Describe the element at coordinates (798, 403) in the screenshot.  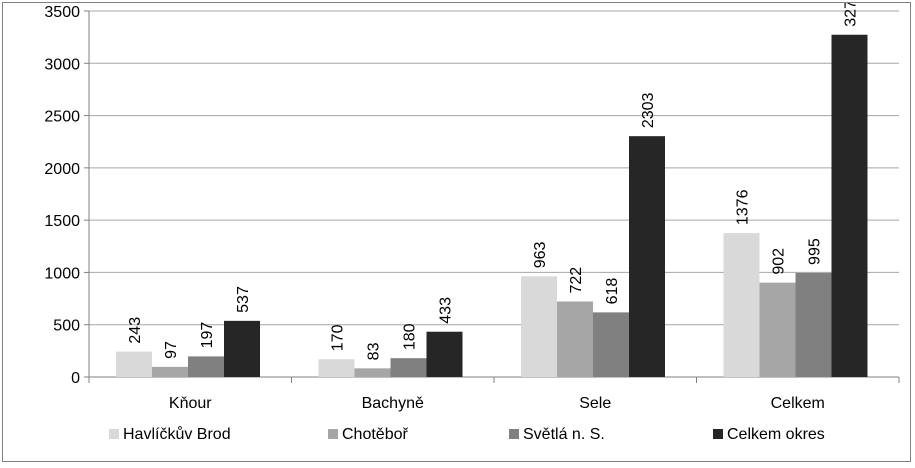
I see `category-label: Celkem` at that location.